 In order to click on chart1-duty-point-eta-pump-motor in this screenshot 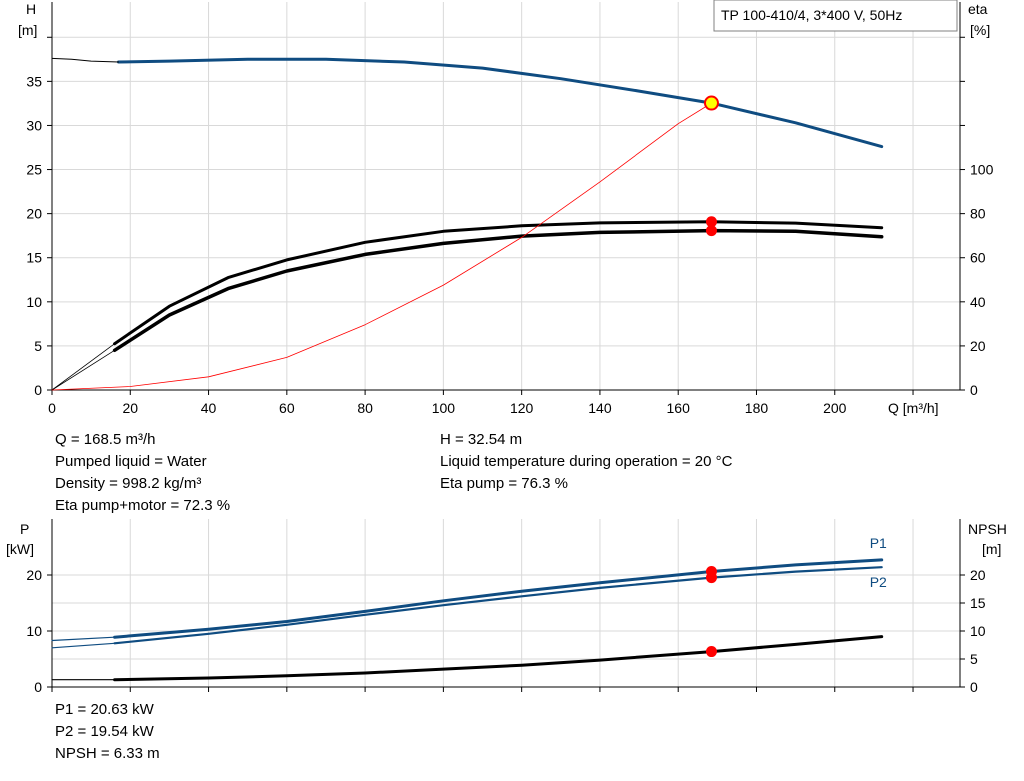, I will do `click(711, 231)`.